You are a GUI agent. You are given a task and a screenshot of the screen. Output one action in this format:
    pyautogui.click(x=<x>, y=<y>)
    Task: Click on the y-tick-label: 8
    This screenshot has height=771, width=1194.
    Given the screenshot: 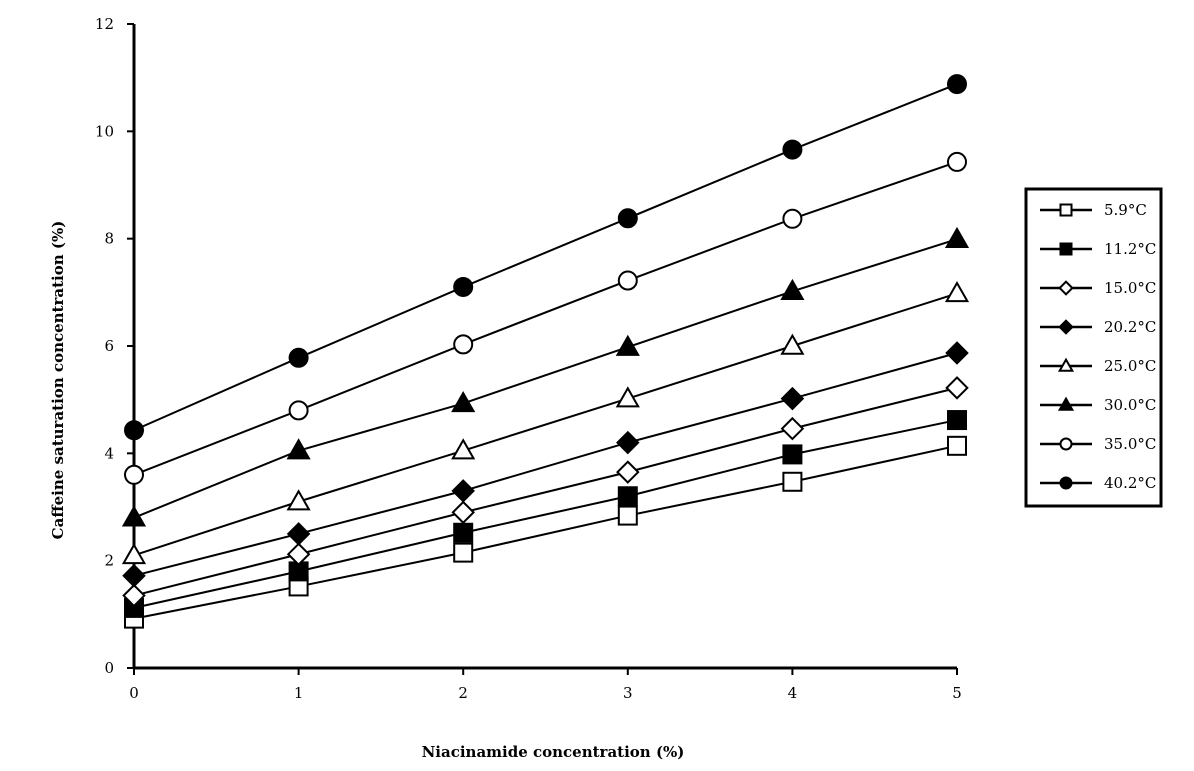 What is the action you would take?
    pyautogui.click(x=109, y=239)
    